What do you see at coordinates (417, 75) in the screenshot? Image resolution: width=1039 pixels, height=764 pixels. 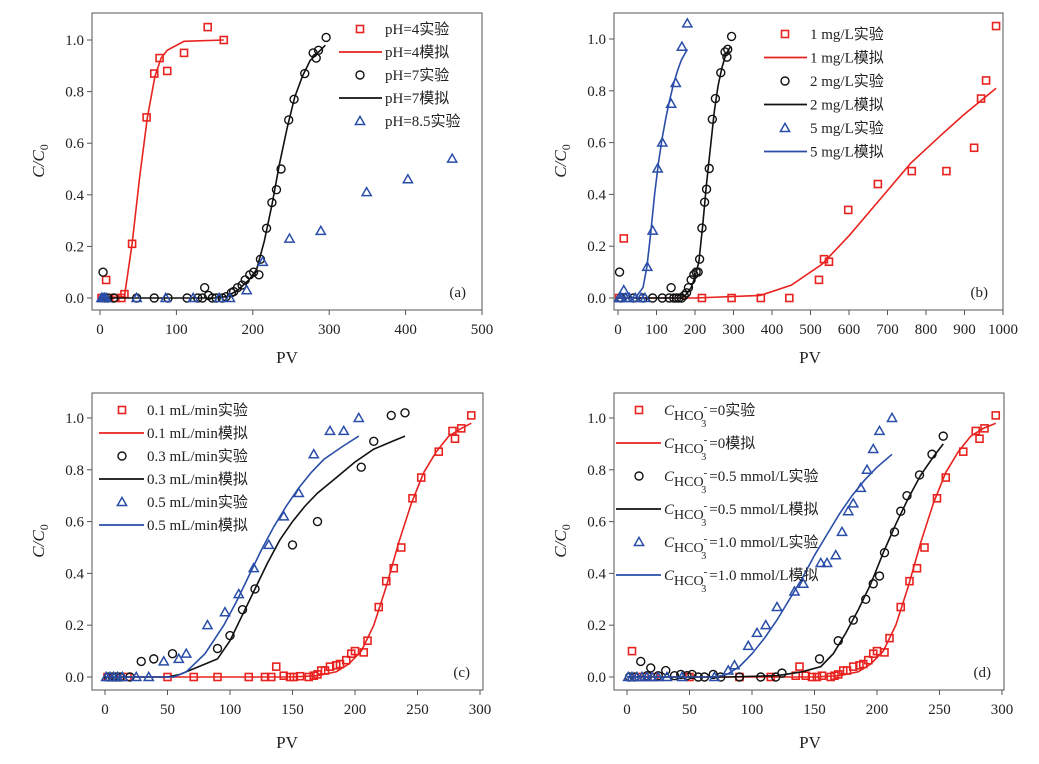 I see `legend-label: pH=7实验` at bounding box center [417, 75].